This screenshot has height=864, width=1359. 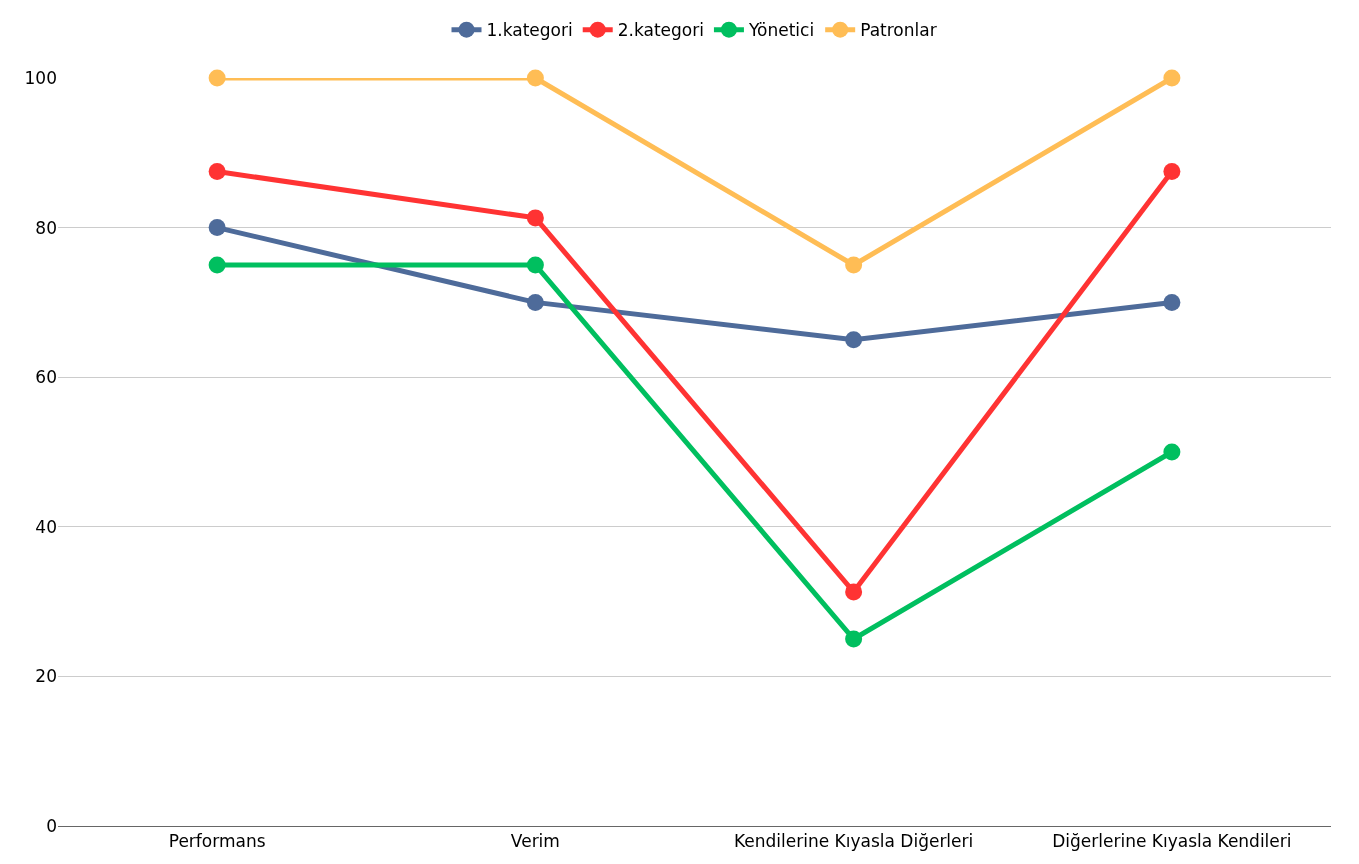 I want to click on legend-label: 1.kategori, so click(x=529, y=30).